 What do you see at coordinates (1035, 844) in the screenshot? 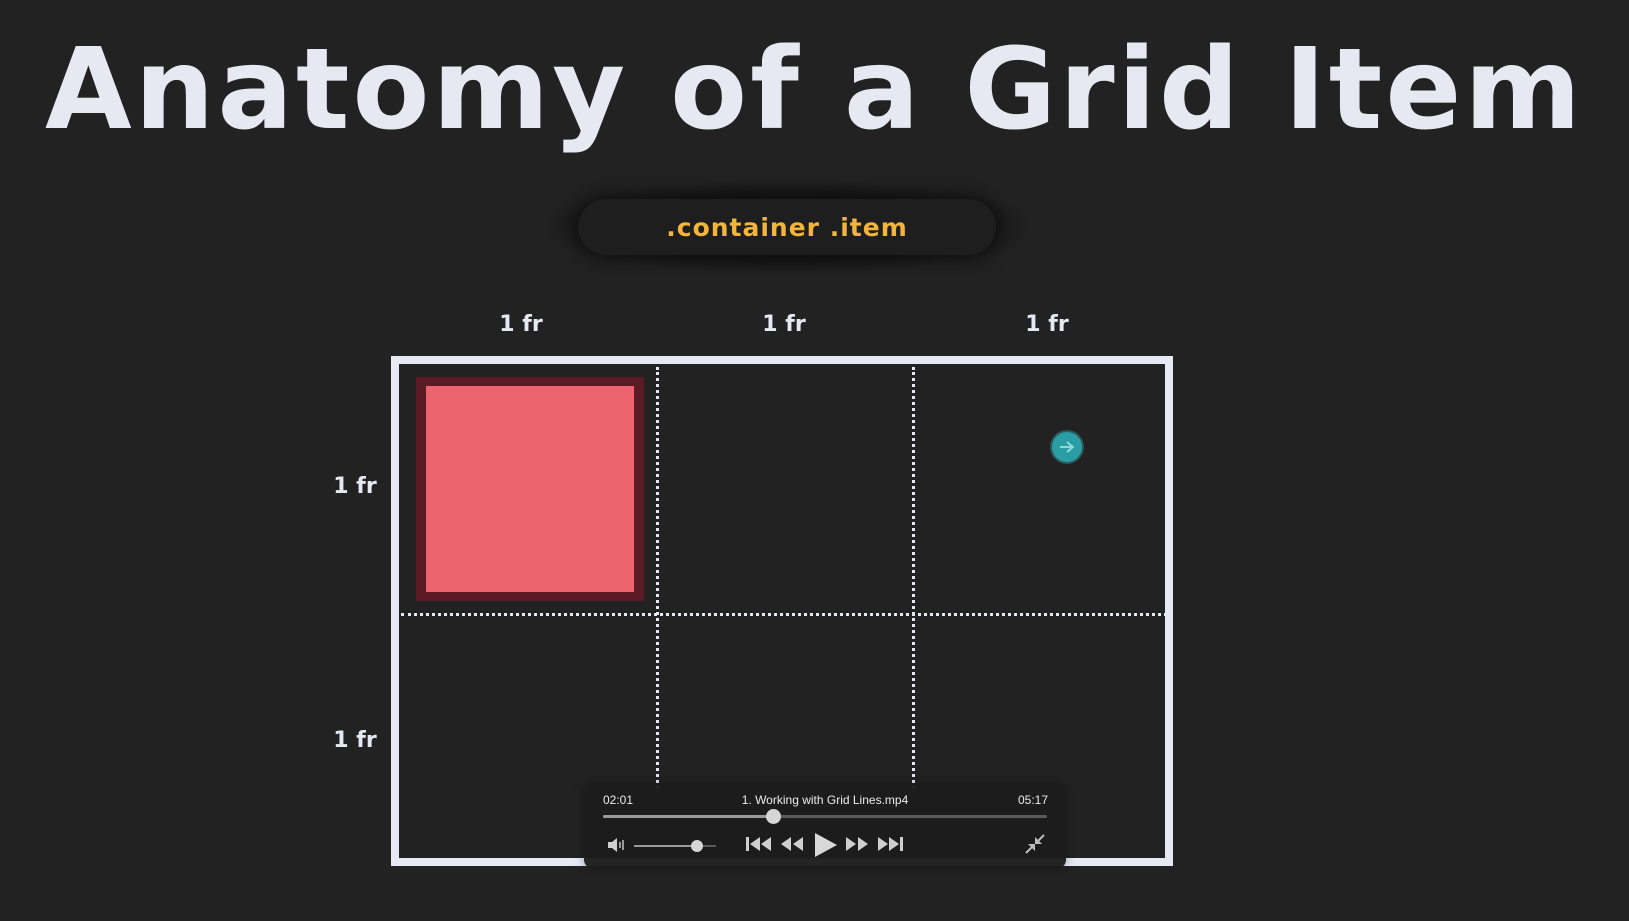
I see `exit-fullscreen-icon` at bounding box center [1035, 844].